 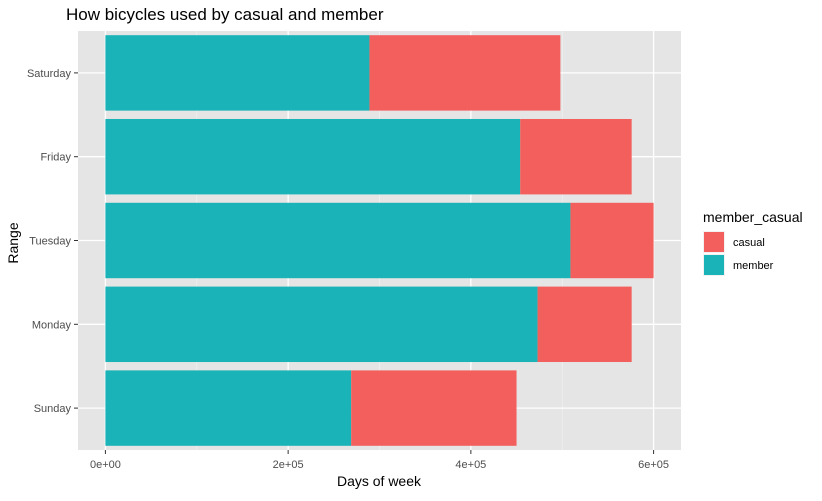 I want to click on y-tick-label: Sunday, so click(x=53, y=409).